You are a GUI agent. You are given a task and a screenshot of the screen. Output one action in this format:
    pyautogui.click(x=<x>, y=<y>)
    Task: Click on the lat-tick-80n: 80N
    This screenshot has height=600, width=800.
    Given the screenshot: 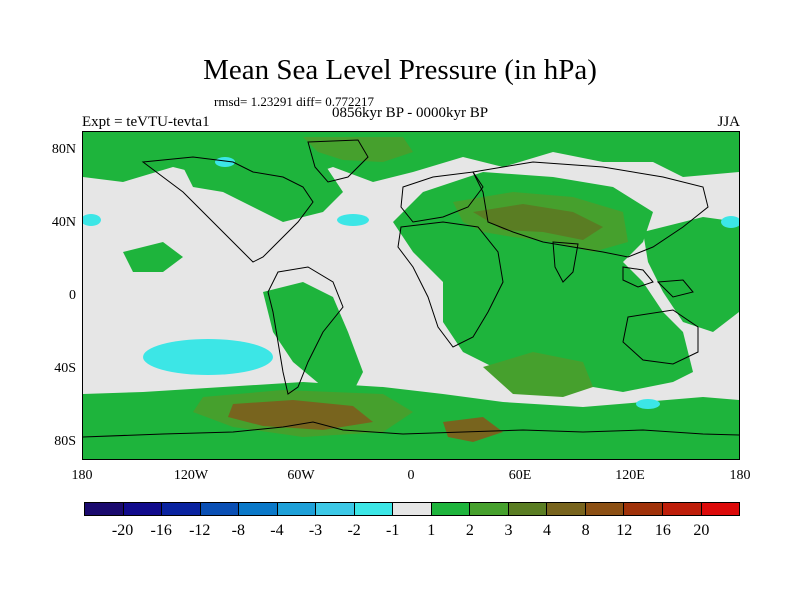 What is the action you would take?
    pyautogui.click(x=63, y=149)
    